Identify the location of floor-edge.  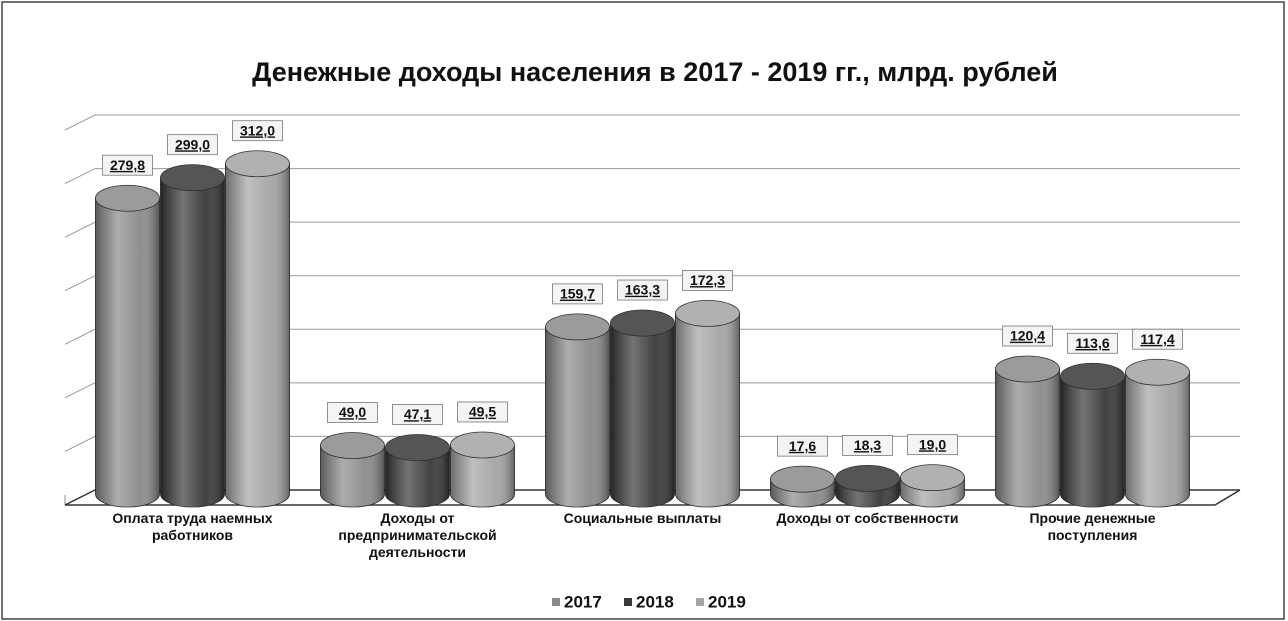
(653, 497).